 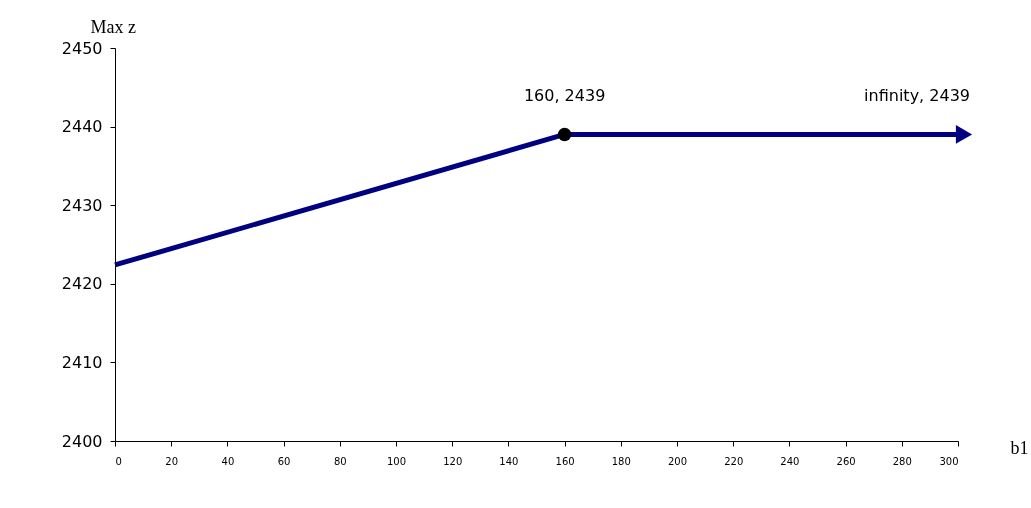 I want to click on x-tick-label: 140, so click(x=509, y=461).